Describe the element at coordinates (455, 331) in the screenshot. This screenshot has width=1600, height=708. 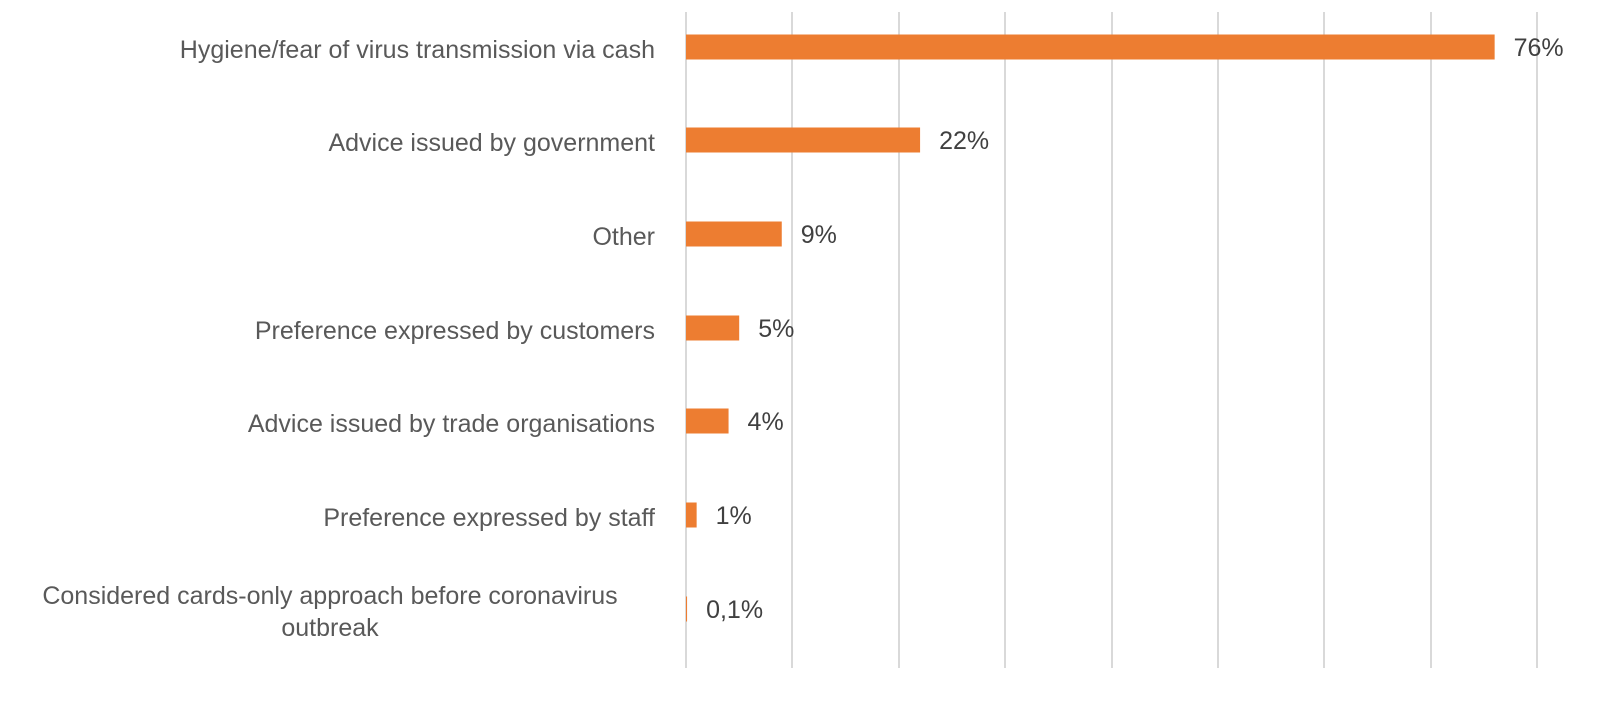
I see `category-label: Preference expressed by customers` at that location.